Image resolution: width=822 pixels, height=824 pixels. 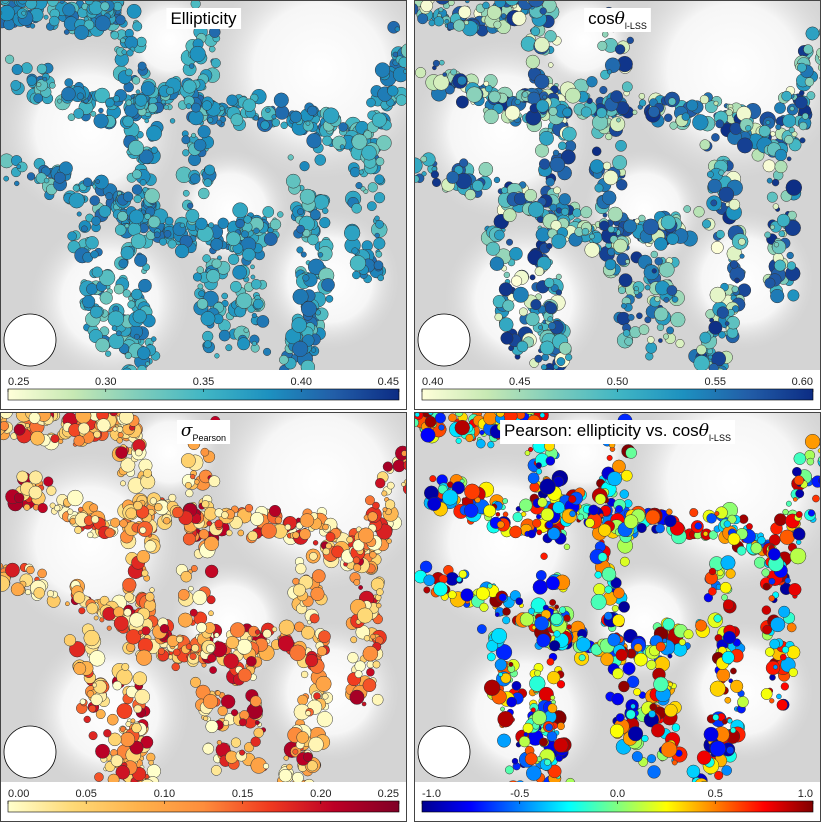 What do you see at coordinates (617, 382) in the screenshot?
I see `colorbar-tick-label: 0.50` at bounding box center [617, 382].